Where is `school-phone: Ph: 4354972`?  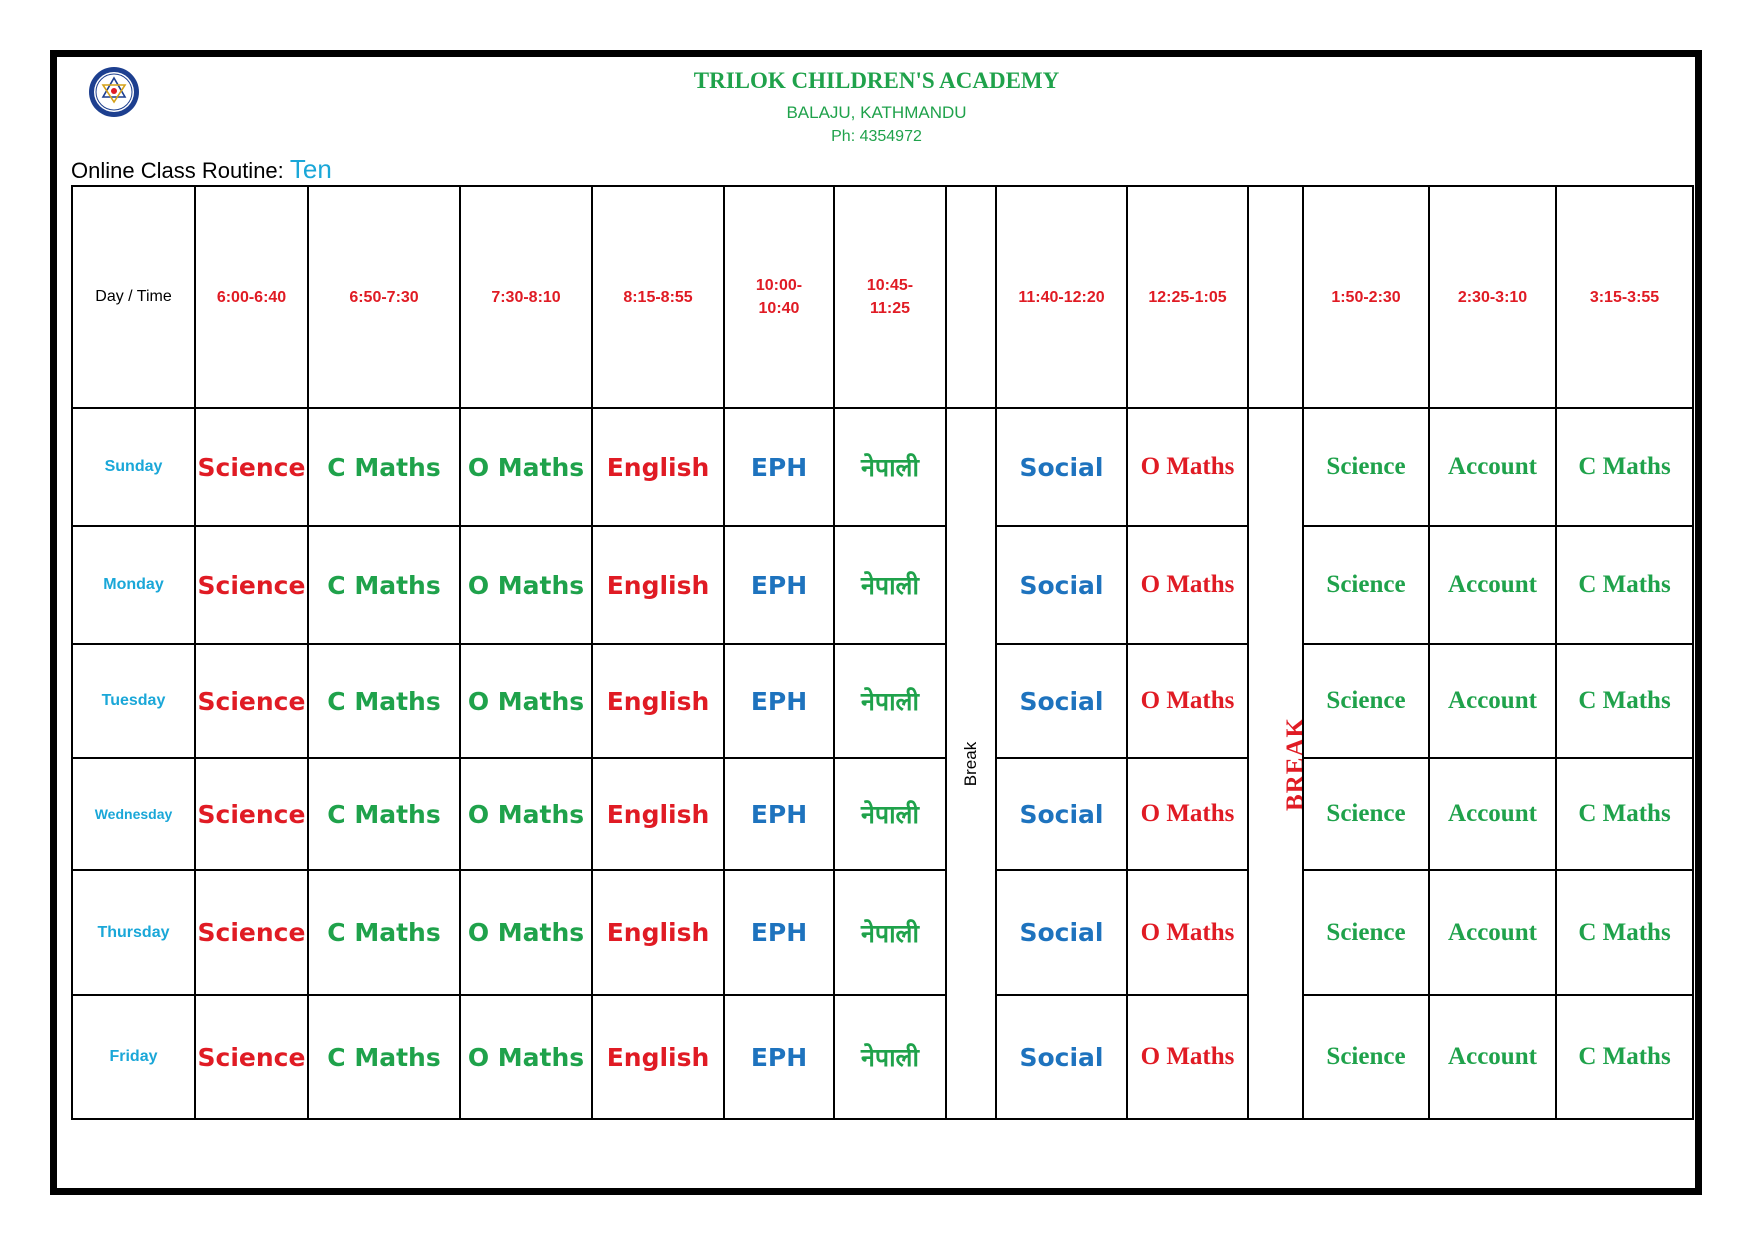 school-phone: Ph: 4354972 is located at coordinates (876, 136).